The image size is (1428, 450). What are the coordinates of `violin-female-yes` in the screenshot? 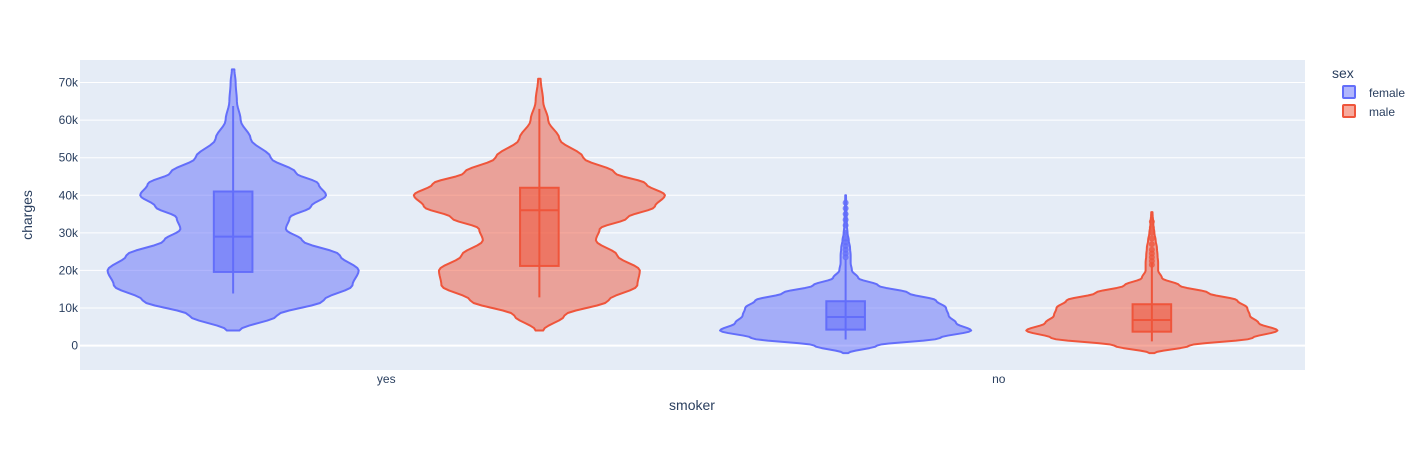 It's located at (233, 200).